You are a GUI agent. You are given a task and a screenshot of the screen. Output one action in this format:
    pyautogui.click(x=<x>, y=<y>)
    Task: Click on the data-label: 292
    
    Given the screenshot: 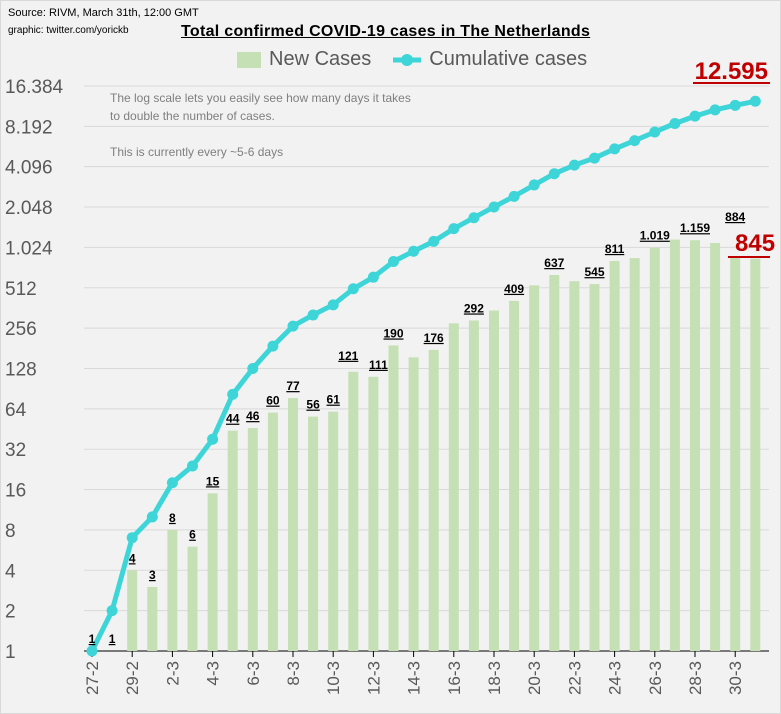 What is the action you would take?
    pyautogui.click(x=474, y=308)
    